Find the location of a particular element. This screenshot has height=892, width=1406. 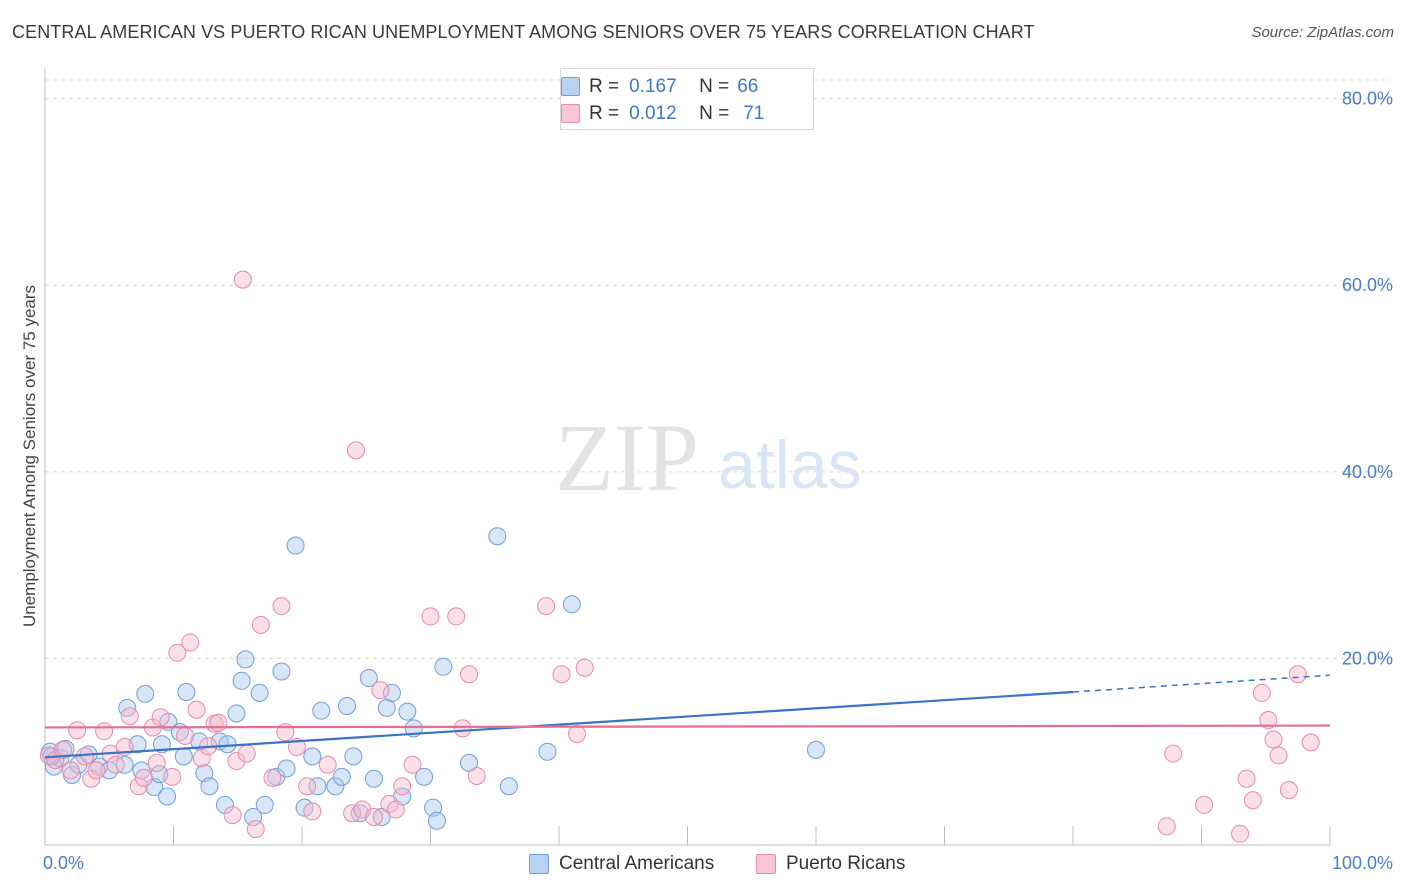

bottom-legend-central-americans: Central Americans is located at coordinates (621, 864).